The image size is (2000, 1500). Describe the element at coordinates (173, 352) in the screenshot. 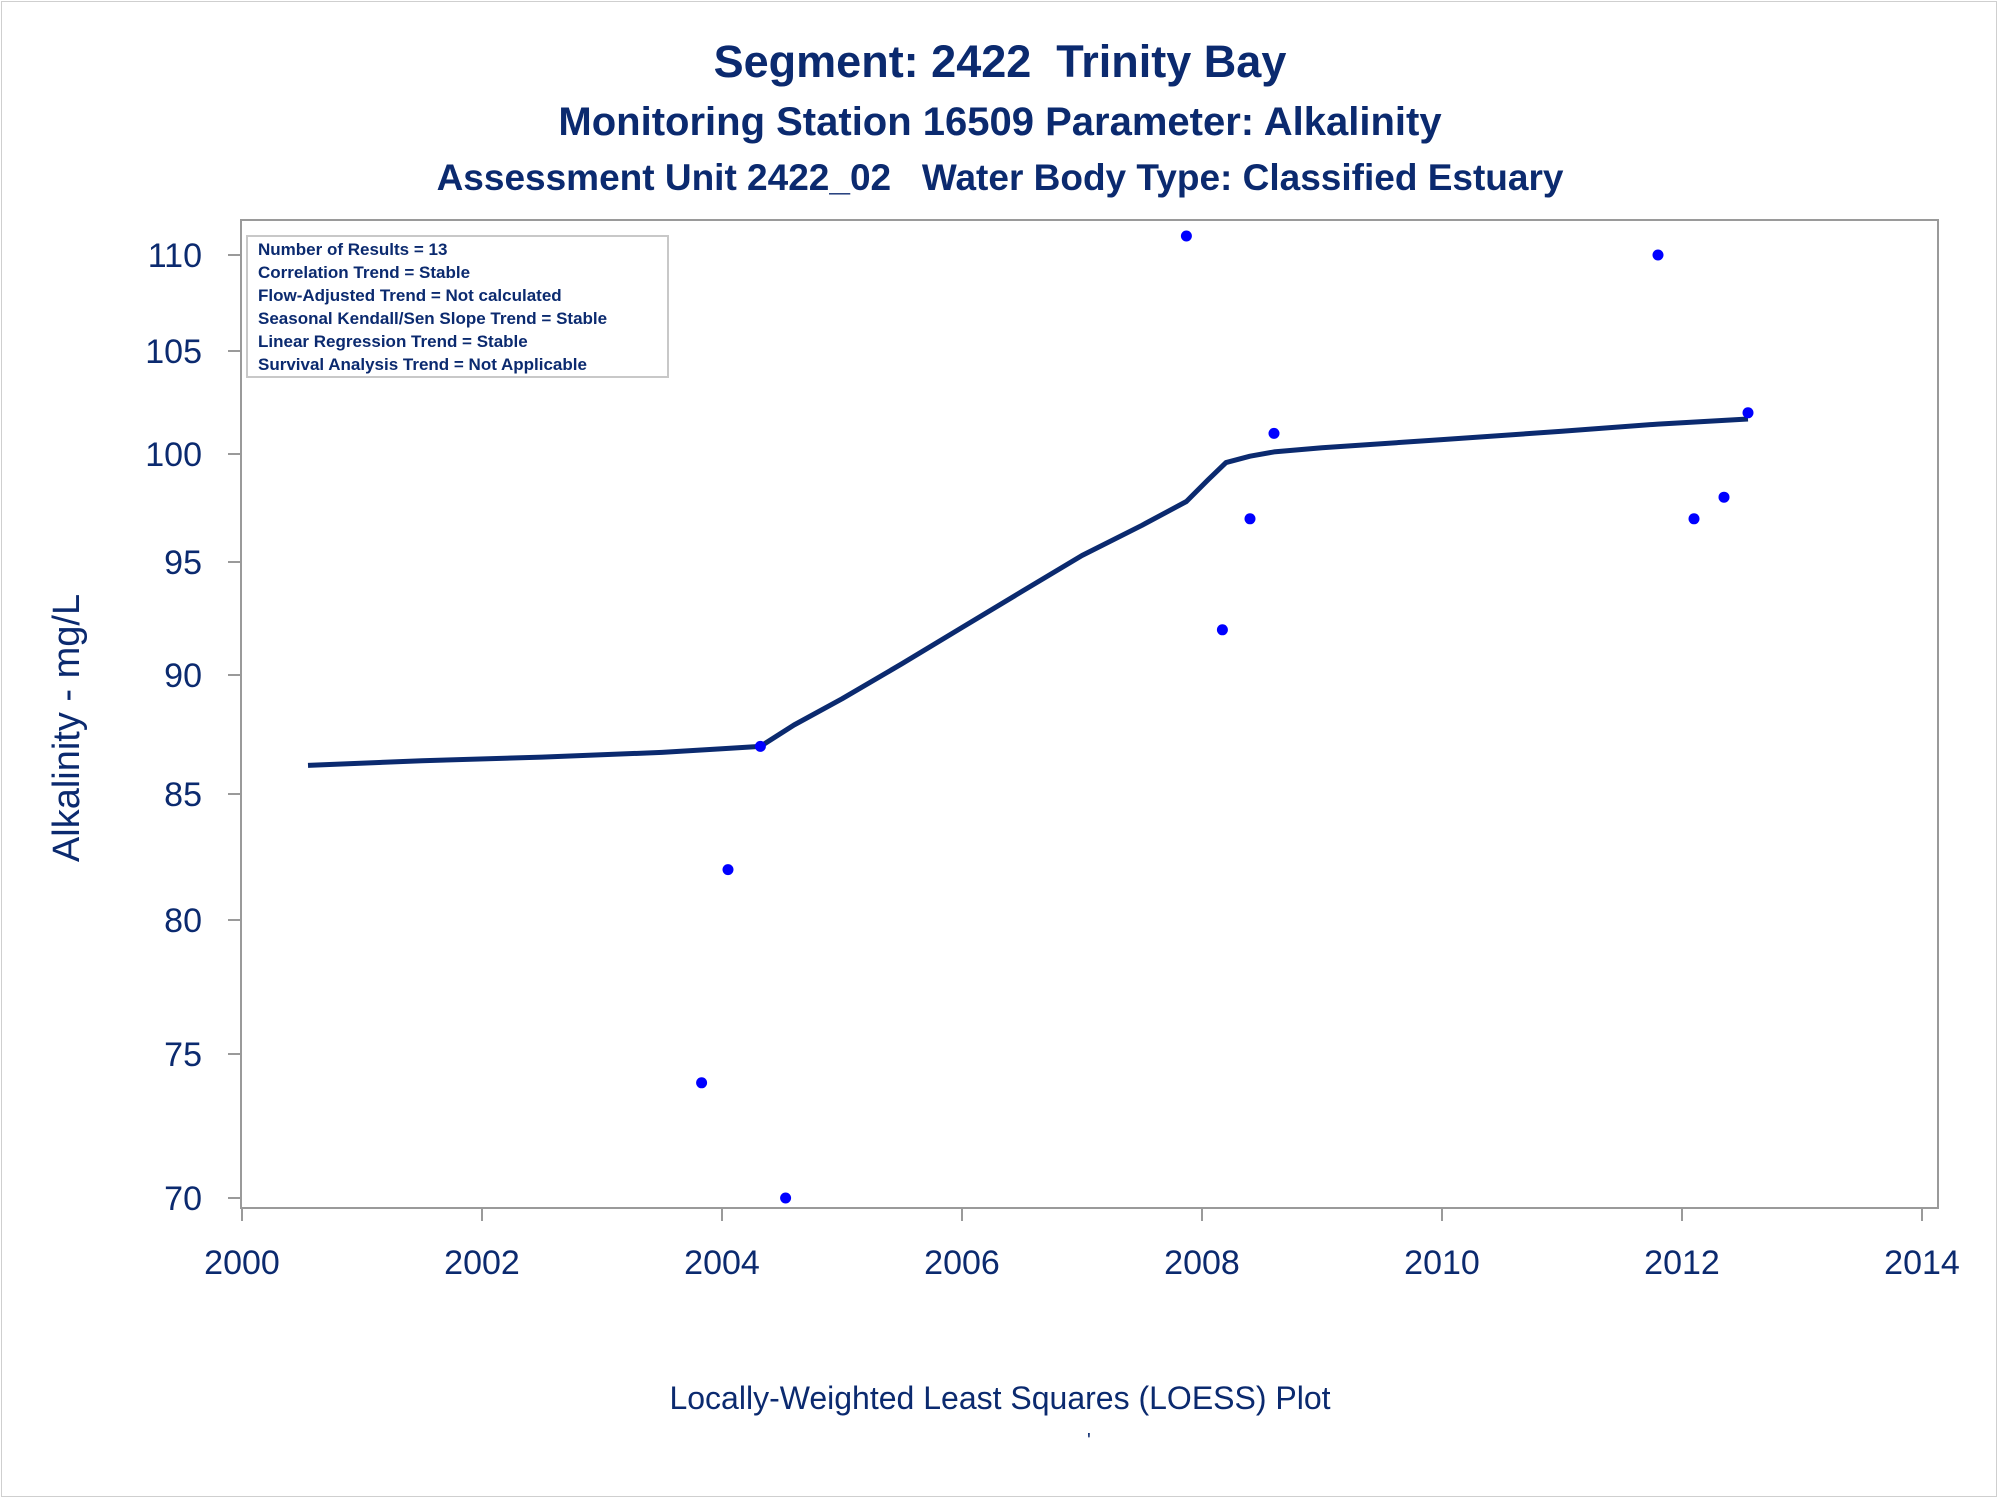

I see `y-tick-label: 105` at that location.